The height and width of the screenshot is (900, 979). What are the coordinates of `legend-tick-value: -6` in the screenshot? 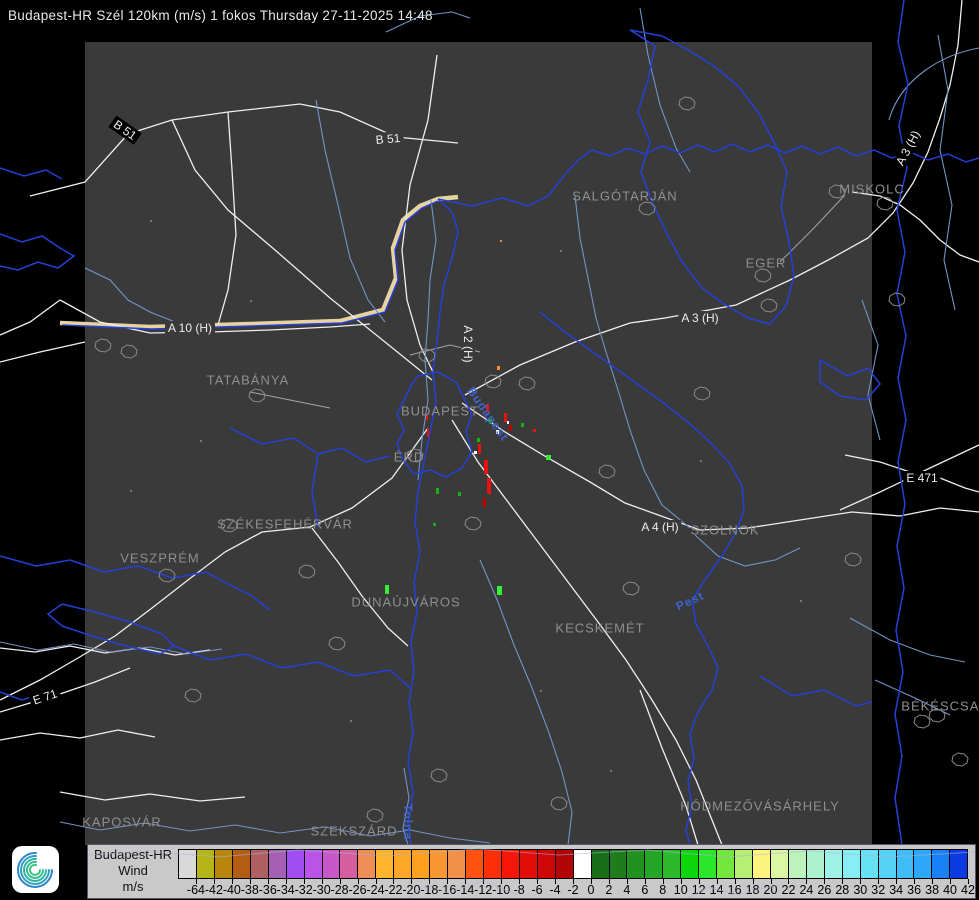 It's located at (537, 890).